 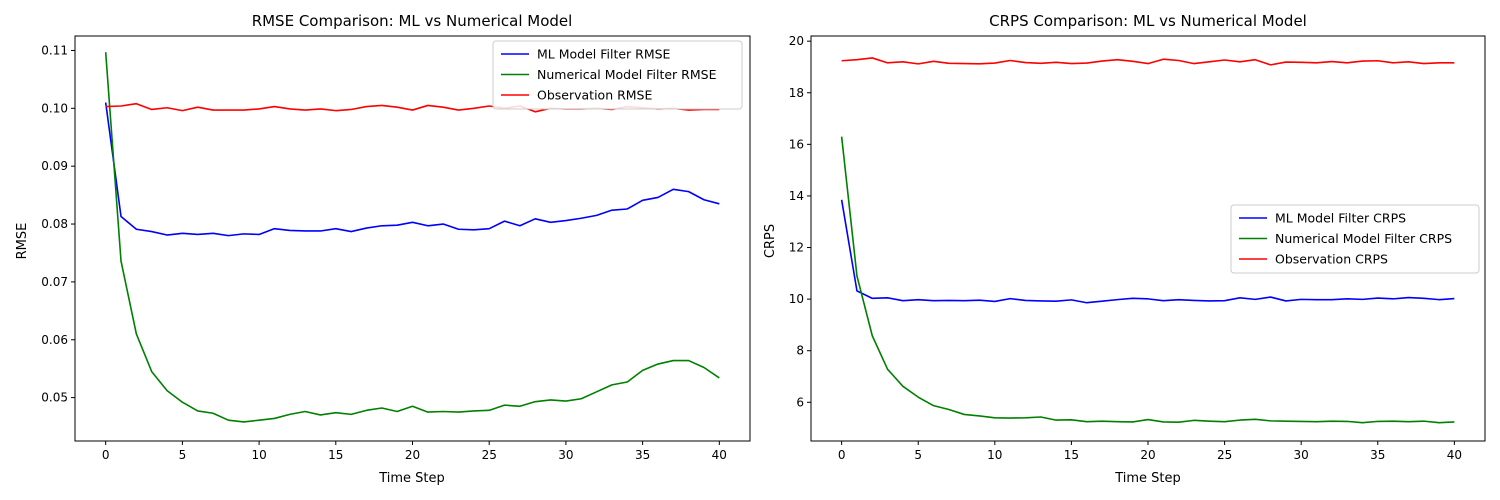 What do you see at coordinates (1224, 455) in the screenshot?
I see `crps-x-tick-label: 25` at bounding box center [1224, 455].